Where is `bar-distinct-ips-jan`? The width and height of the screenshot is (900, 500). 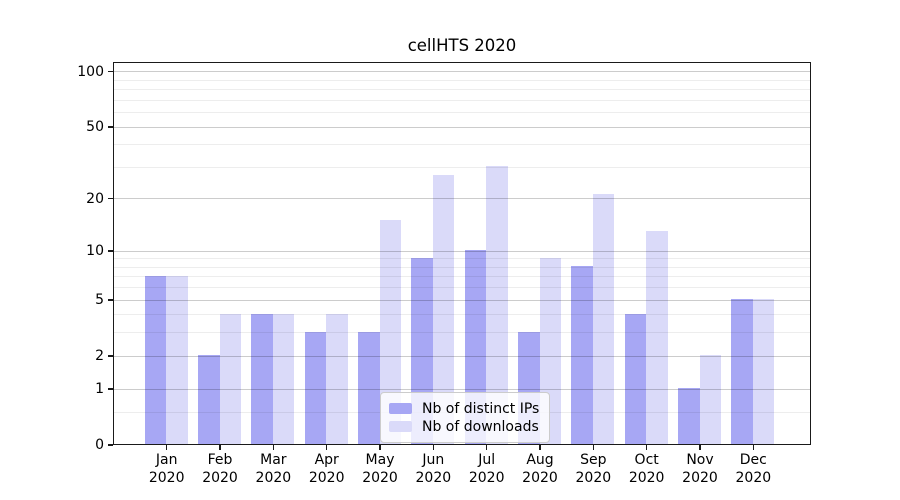 bar-distinct-ips-jan is located at coordinates (155, 359).